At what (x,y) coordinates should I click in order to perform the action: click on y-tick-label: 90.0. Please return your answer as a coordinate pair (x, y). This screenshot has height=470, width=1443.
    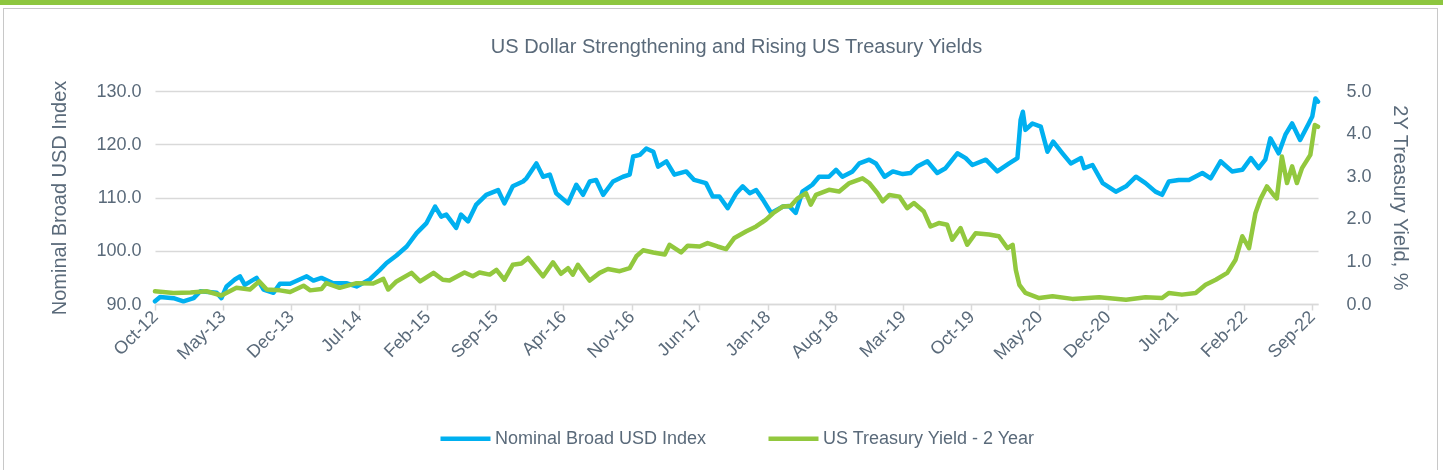
    Looking at the image, I should click on (124, 303).